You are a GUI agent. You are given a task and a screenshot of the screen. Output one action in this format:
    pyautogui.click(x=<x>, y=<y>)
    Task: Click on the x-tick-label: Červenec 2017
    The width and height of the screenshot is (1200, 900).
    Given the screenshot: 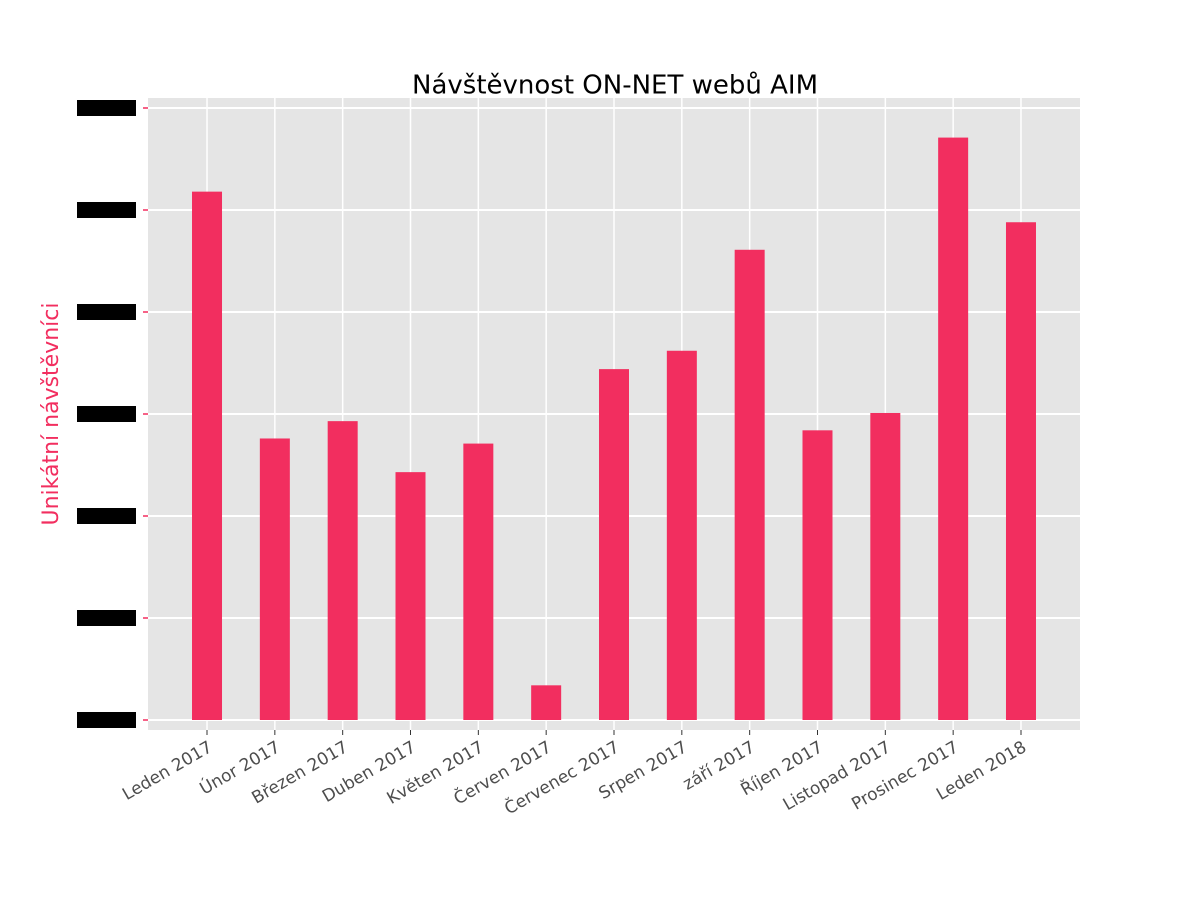 What is the action you would take?
    pyautogui.click(x=561, y=778)
    